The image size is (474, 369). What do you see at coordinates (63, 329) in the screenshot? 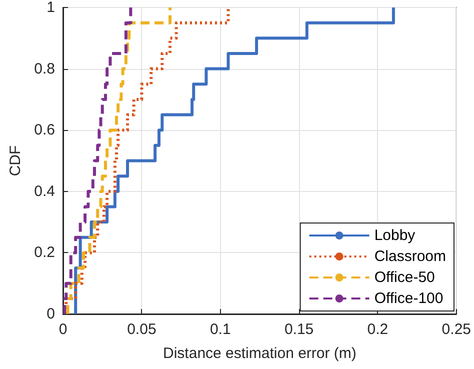
I see `x-tick-label: 0` at bounding box center [63, 329].